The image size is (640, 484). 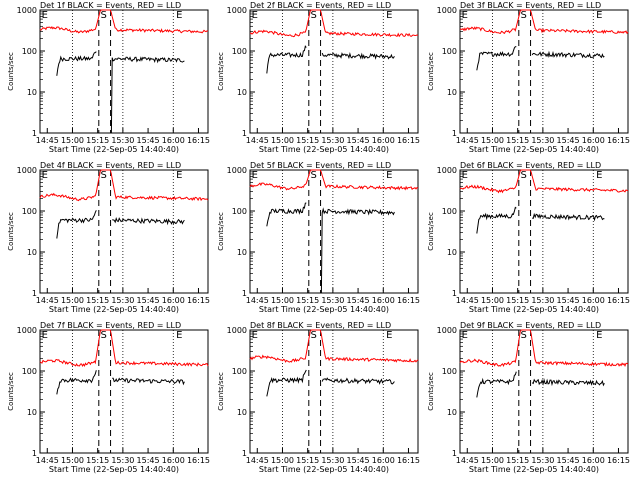 What do you see at coordinates (110, 5) in the screenshot?
I see `panel-title: Det 1f BLACK = Events, RED = LLD` at bounding box center [110, 5].